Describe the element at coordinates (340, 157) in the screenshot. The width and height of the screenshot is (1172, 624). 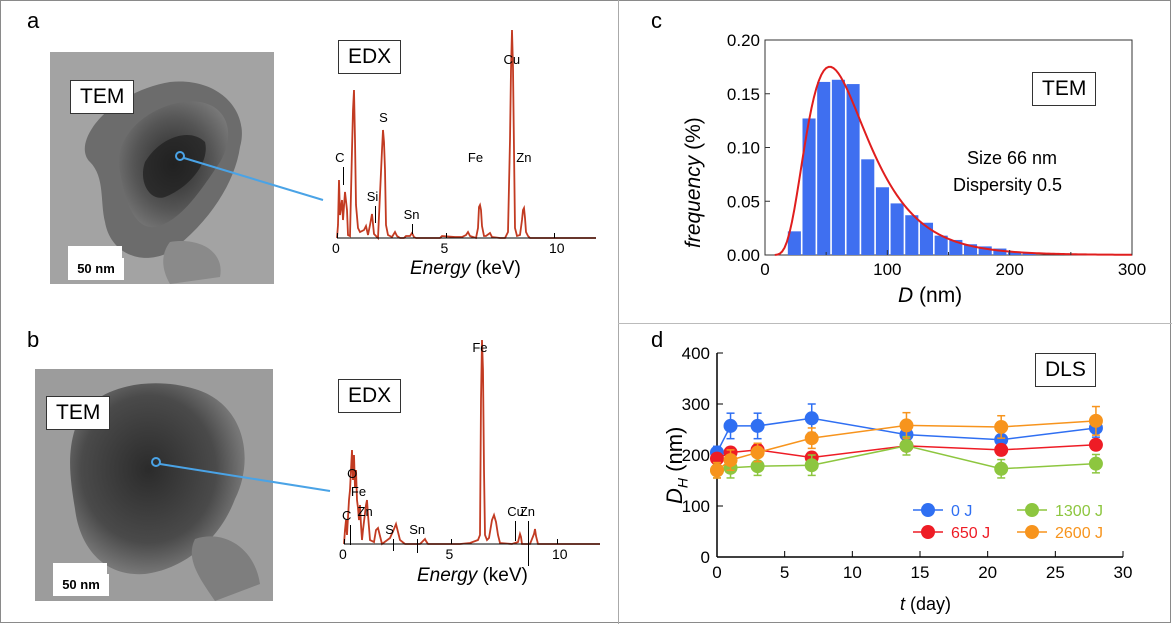
I see `edx-a-peak-label: C` at that location.